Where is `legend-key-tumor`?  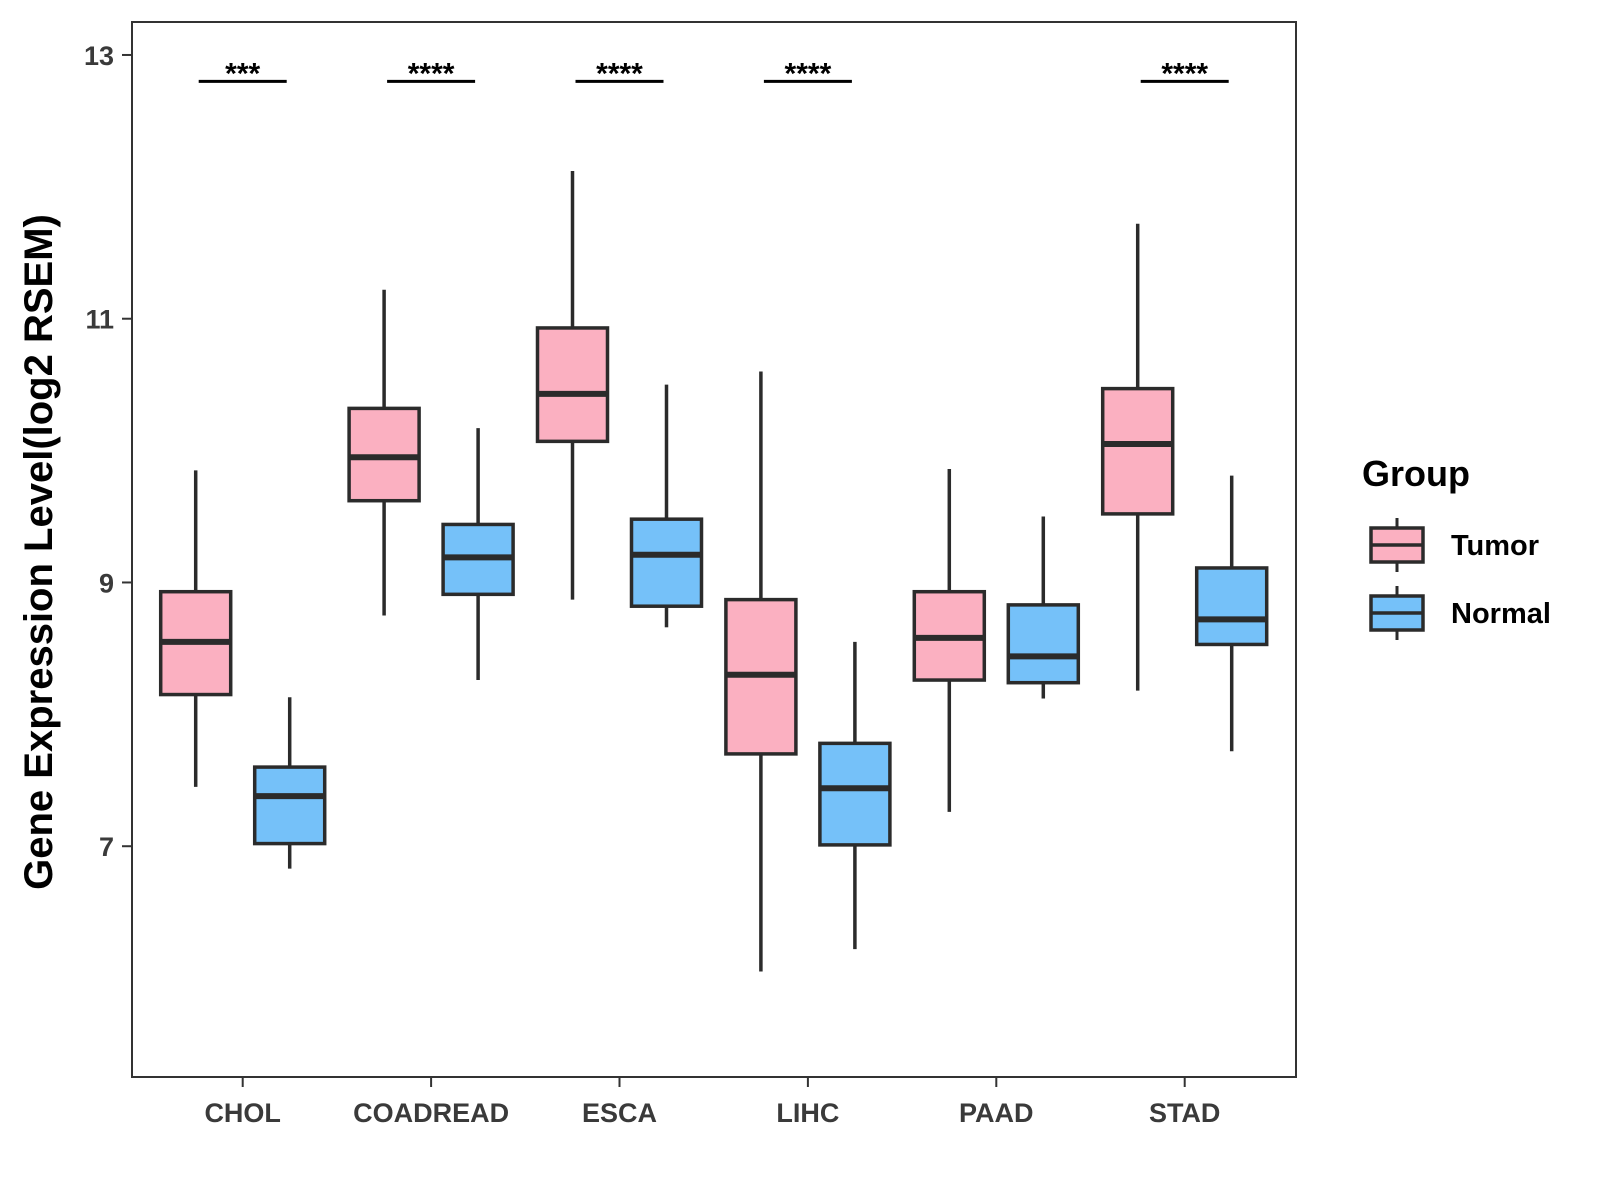
legend-key-tumor is located at coordinates (1397, 545).